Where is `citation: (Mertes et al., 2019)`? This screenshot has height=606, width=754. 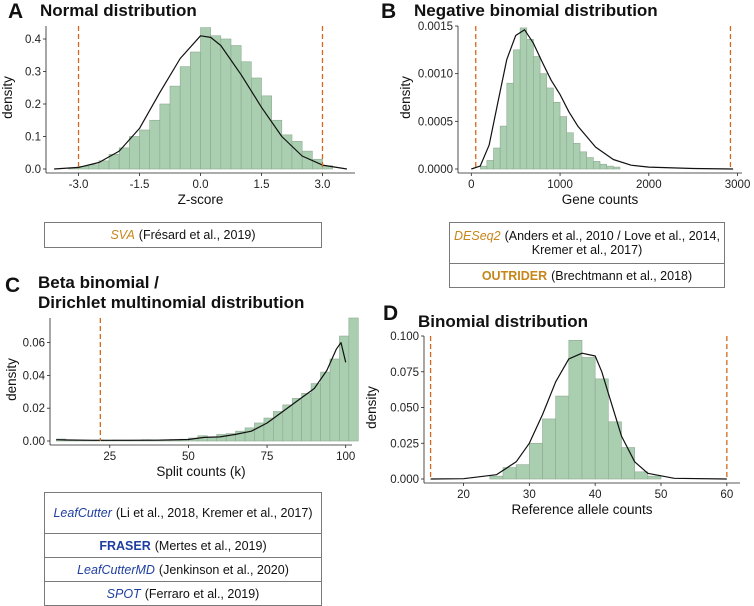 citation: (Mertes et al., 2019) is located at coordinates (210, 545).